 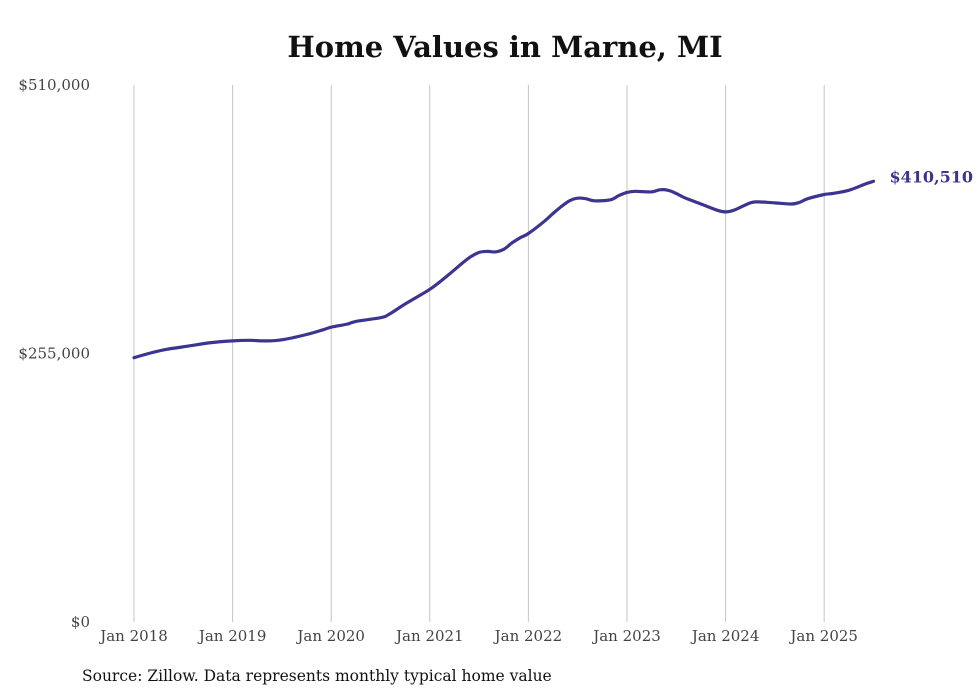 I want to click on x-tick-label: Jan 2023, so click(x=626, y=636).